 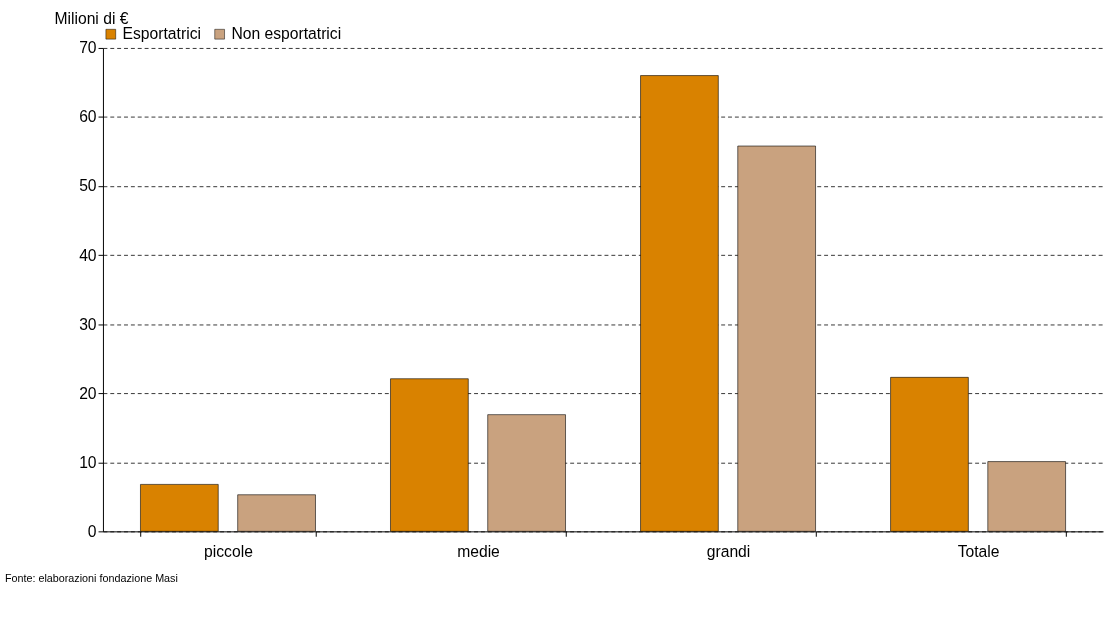 I want to click on y-tick-label: 30, so click(x=88, y=324).